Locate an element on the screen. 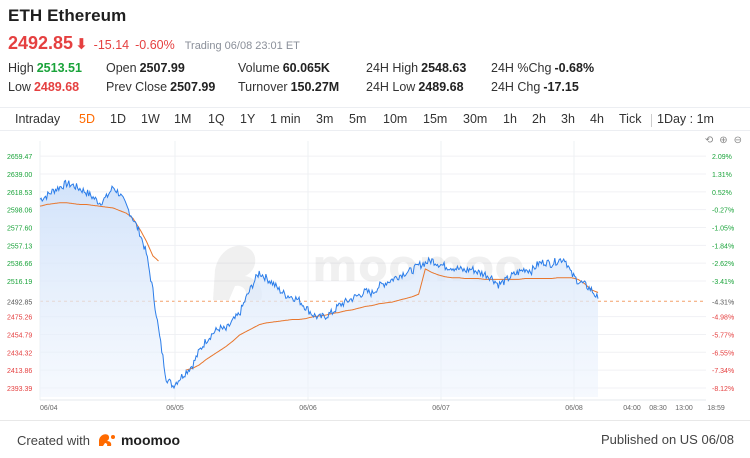 This screenshot has width=750, height=458. y-tick-label-left: 2492.85 is located at coordinates (19, 302).